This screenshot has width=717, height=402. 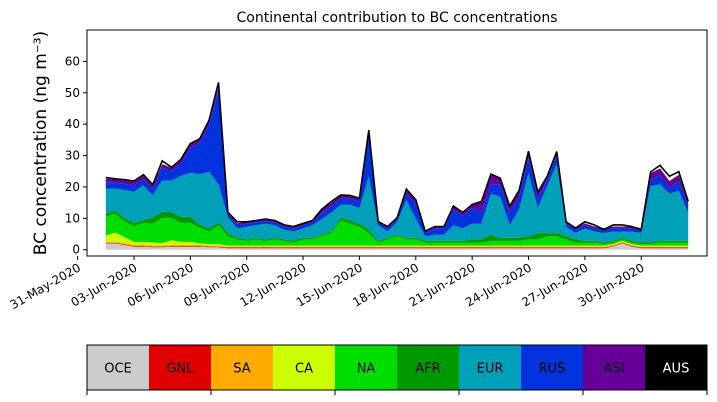 I want to click on legend-label-rus: RUS, so click(x=552, y=369).